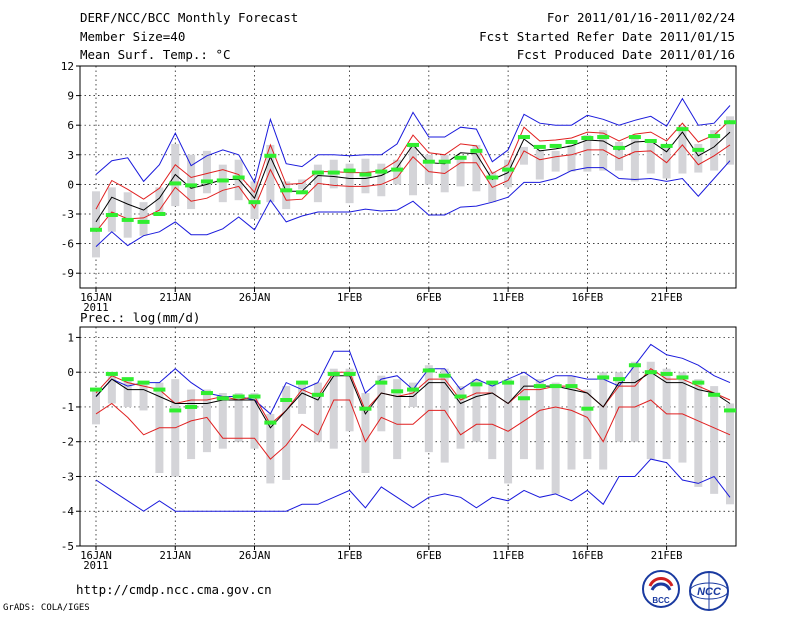 This screenshot has height=618, width=800. I want to click on panel1-ytick-label: 9, so click(70, 96).